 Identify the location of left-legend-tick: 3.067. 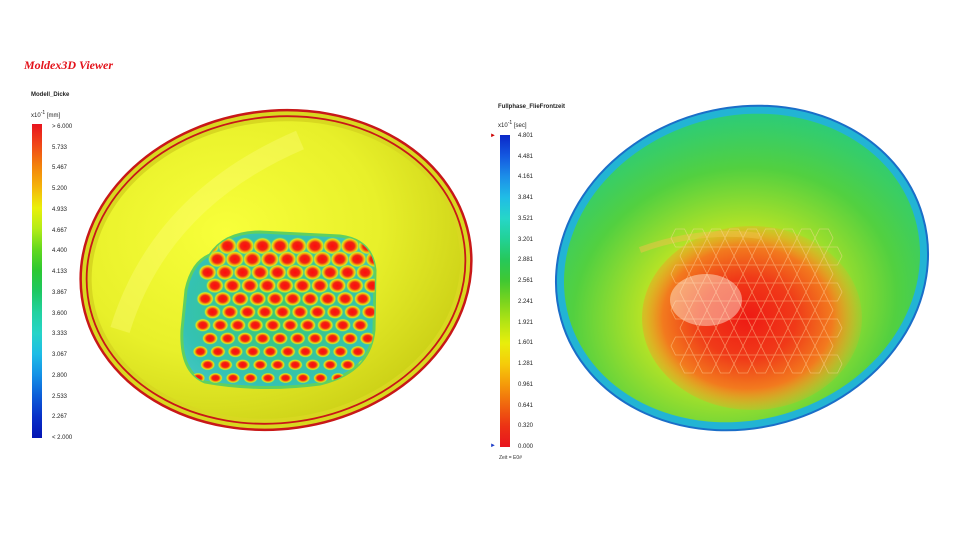
(60, 355).